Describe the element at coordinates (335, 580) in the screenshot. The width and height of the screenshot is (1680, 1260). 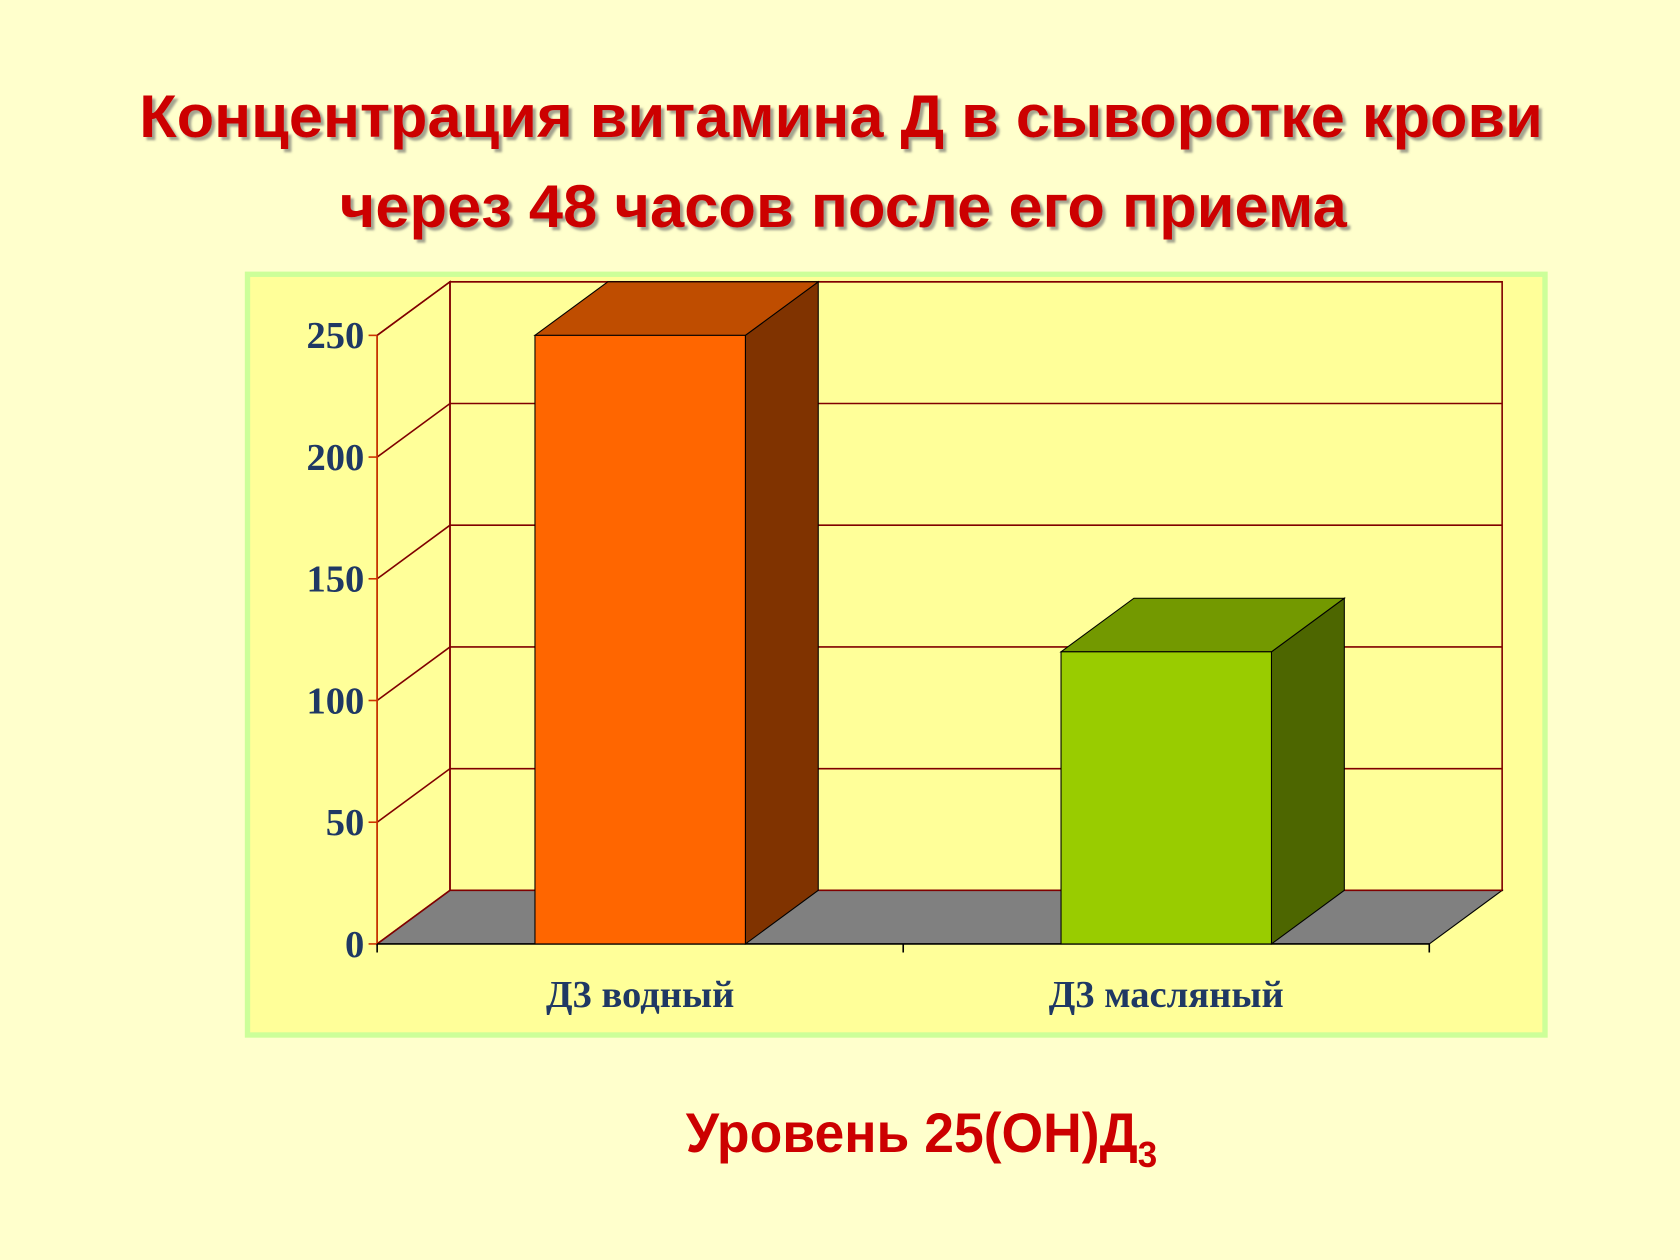
I see `y-tick-label: 150` at that location.